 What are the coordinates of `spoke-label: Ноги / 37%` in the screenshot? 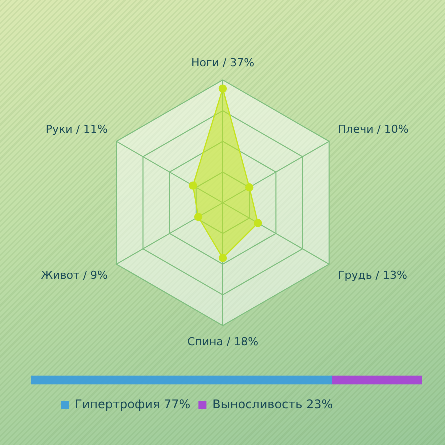 It's located at (223, 63).